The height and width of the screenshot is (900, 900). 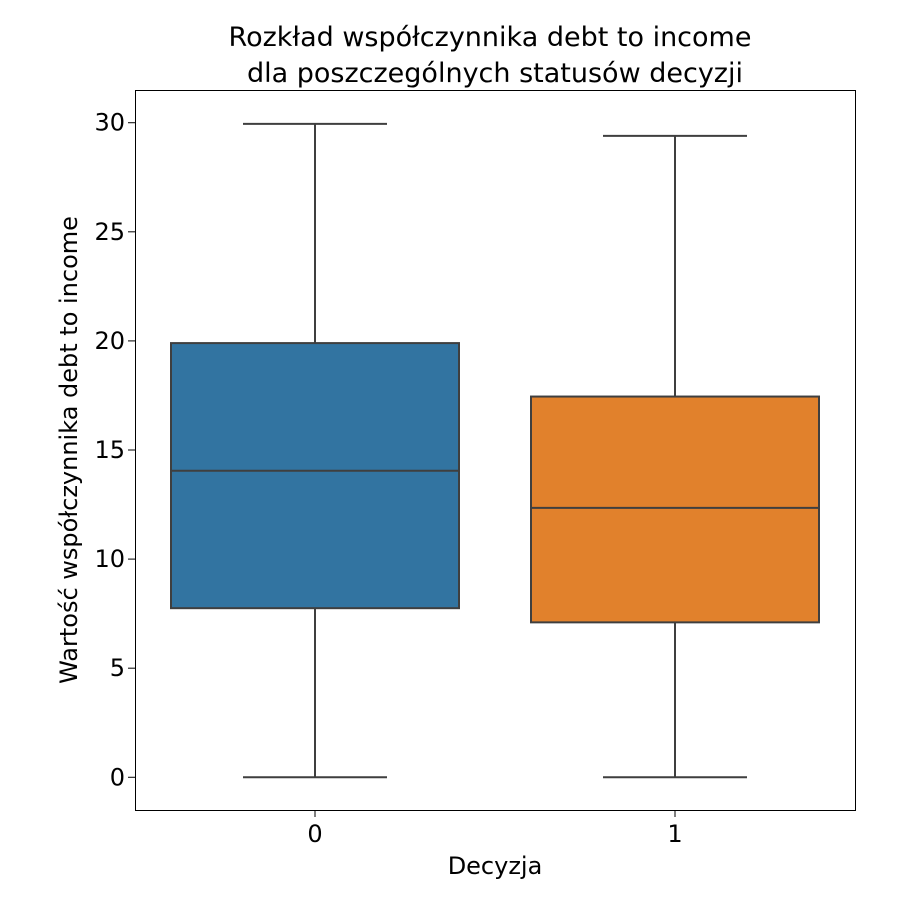 What do you see at coordinates (109, 123) in the screenshot?
I see `y-tick-label: 30` at bounding box center [109, 123].